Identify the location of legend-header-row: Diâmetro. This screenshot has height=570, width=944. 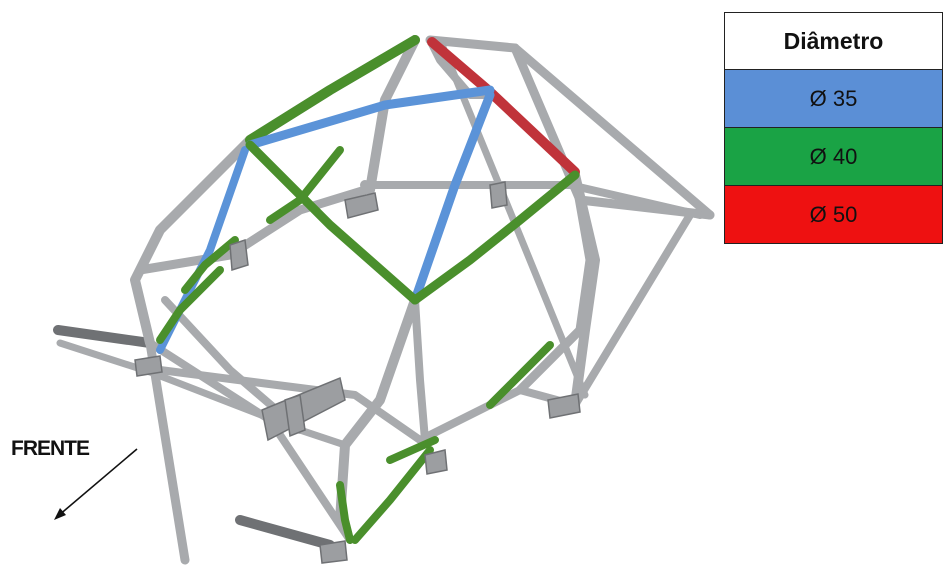
(833, 41).